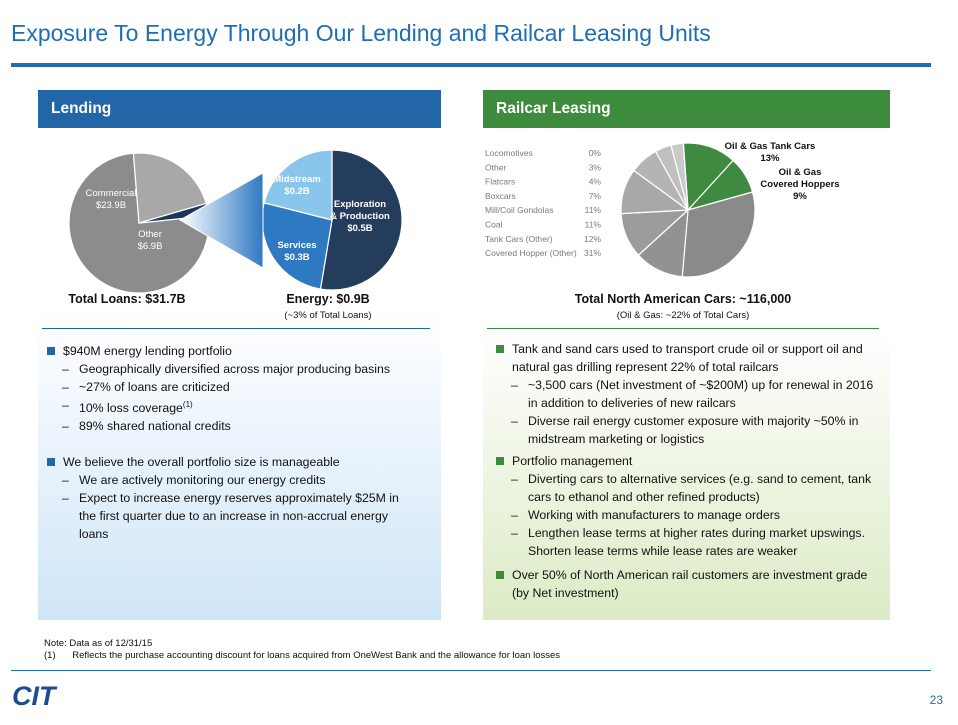  I want to click on hopper-callout-label-1: Oil & Gas, so click(800, 172).